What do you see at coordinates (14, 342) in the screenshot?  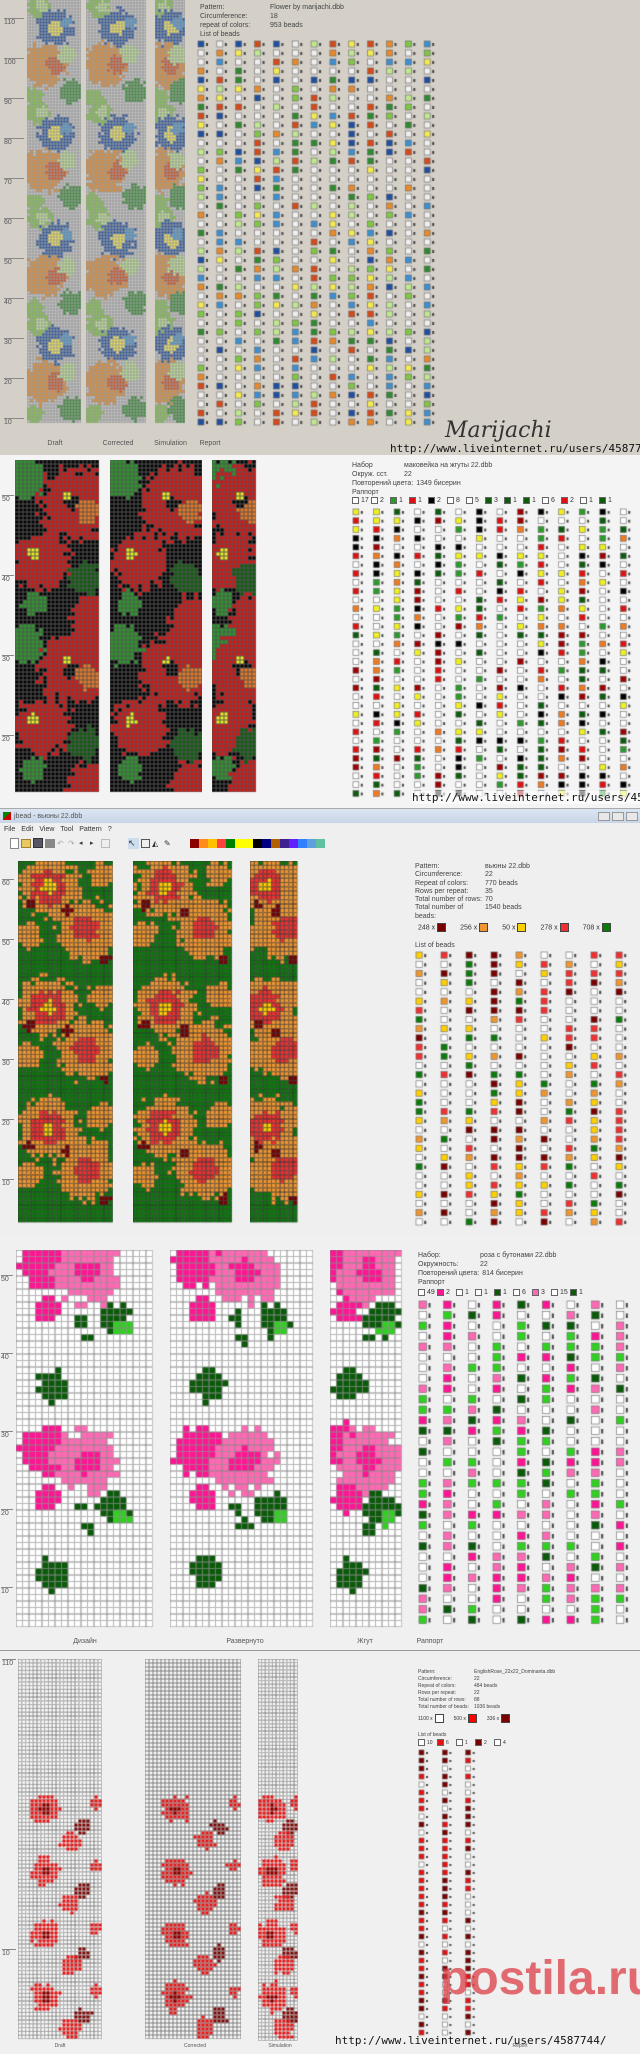 I see `ruler-label: 30` at bounding box center [14, 342].